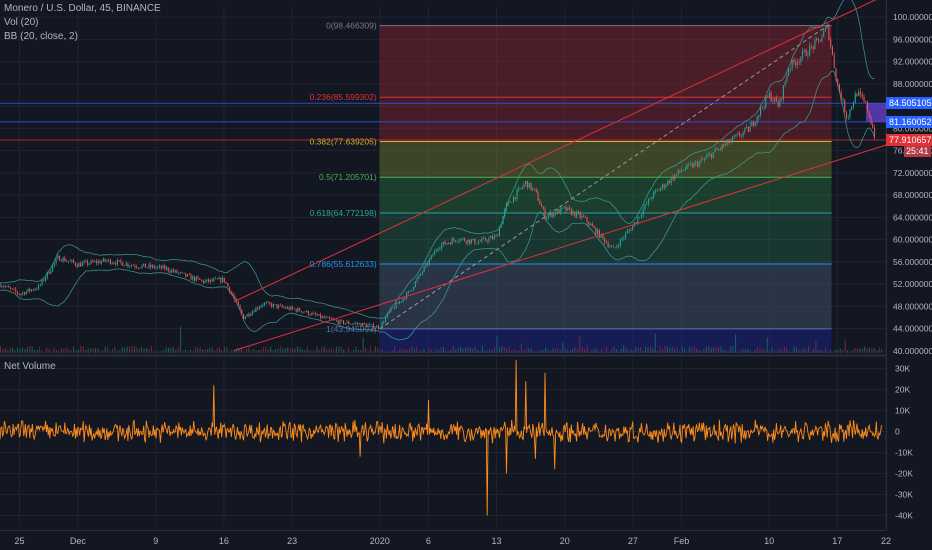 The height and width of the screenshot is (550, 932). Describe the element at coordinates (41, 36) in the screenshot. I see `bollinger-indicator-label: BB (20, close, 2)` at that location.